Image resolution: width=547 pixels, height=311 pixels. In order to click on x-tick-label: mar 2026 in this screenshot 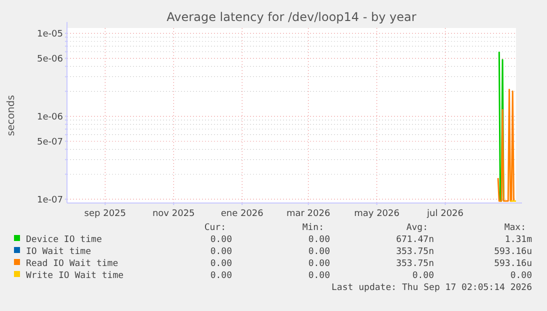, I will do `click(308, 214)`.